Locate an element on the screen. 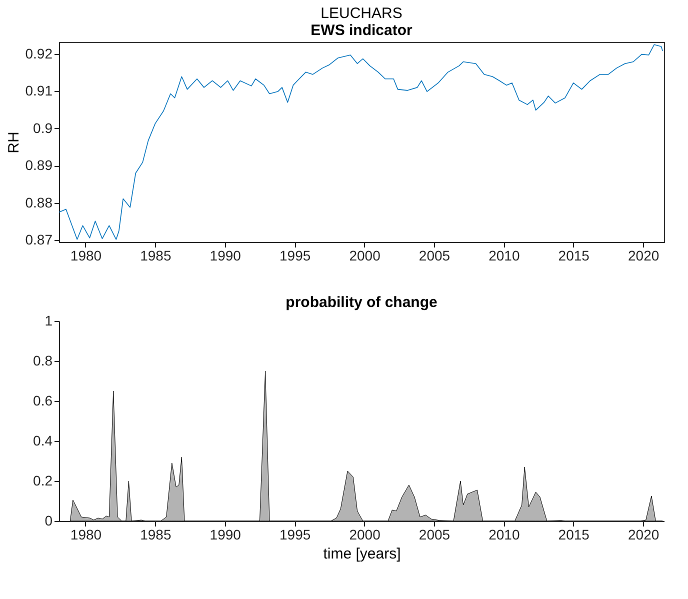 This screenshot has height=599, width=688. y-tick-label: 0.87 is located at coordinates (39, 240).